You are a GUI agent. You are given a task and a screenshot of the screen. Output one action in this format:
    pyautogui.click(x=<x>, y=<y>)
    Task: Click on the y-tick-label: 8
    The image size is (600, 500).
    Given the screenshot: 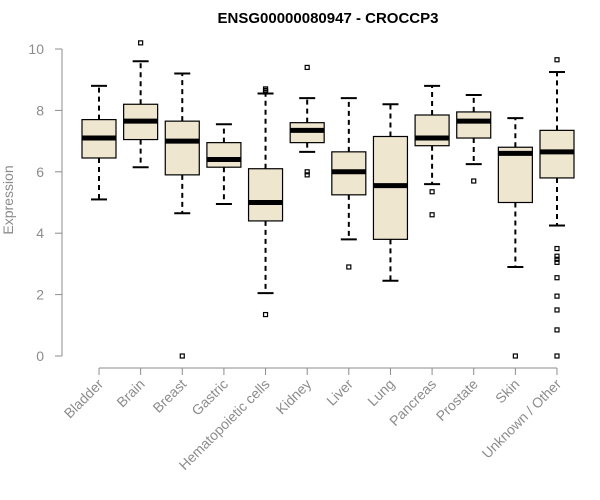 What is the action you would take?
    pyautogui.click(x=40, y=110)
    